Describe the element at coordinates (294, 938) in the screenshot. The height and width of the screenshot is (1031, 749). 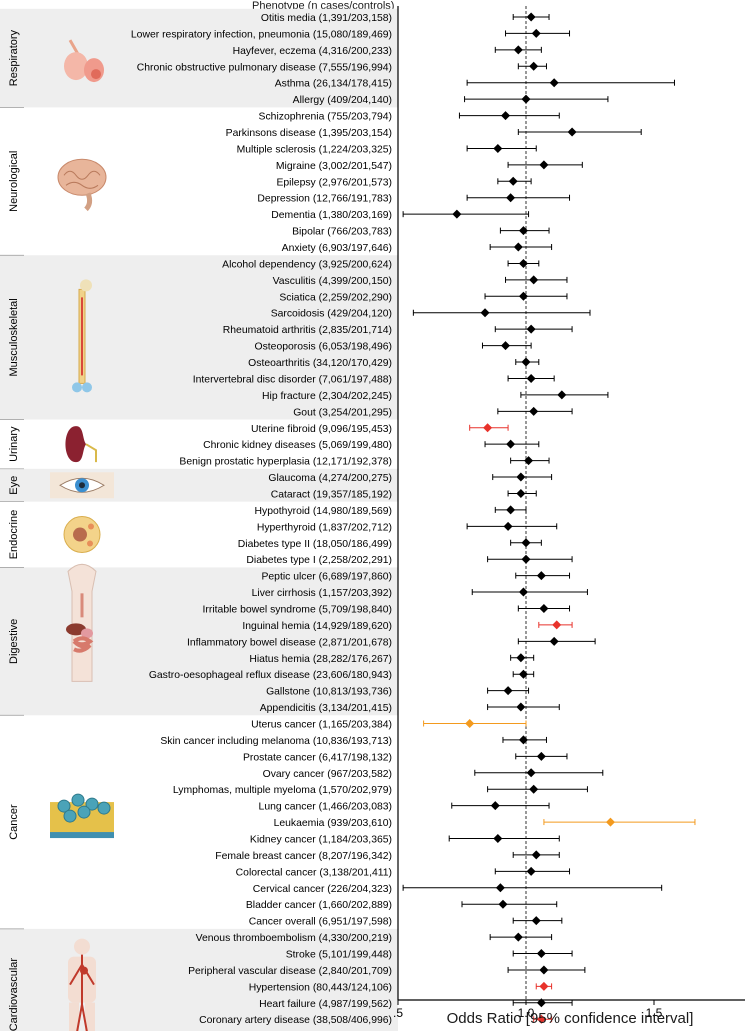
I see `phenotype-label: Venous thromboembolism (4,330/200,219)` at that location.